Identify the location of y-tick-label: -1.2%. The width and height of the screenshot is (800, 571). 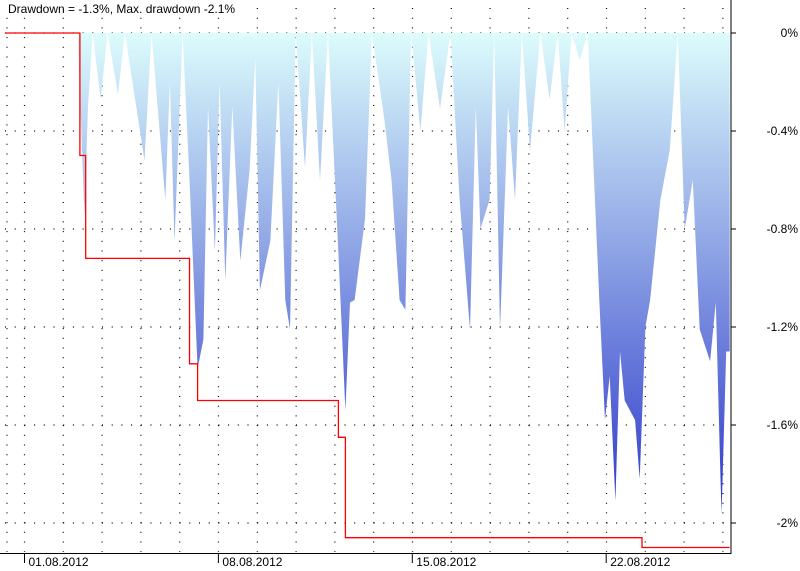
(783, 327).